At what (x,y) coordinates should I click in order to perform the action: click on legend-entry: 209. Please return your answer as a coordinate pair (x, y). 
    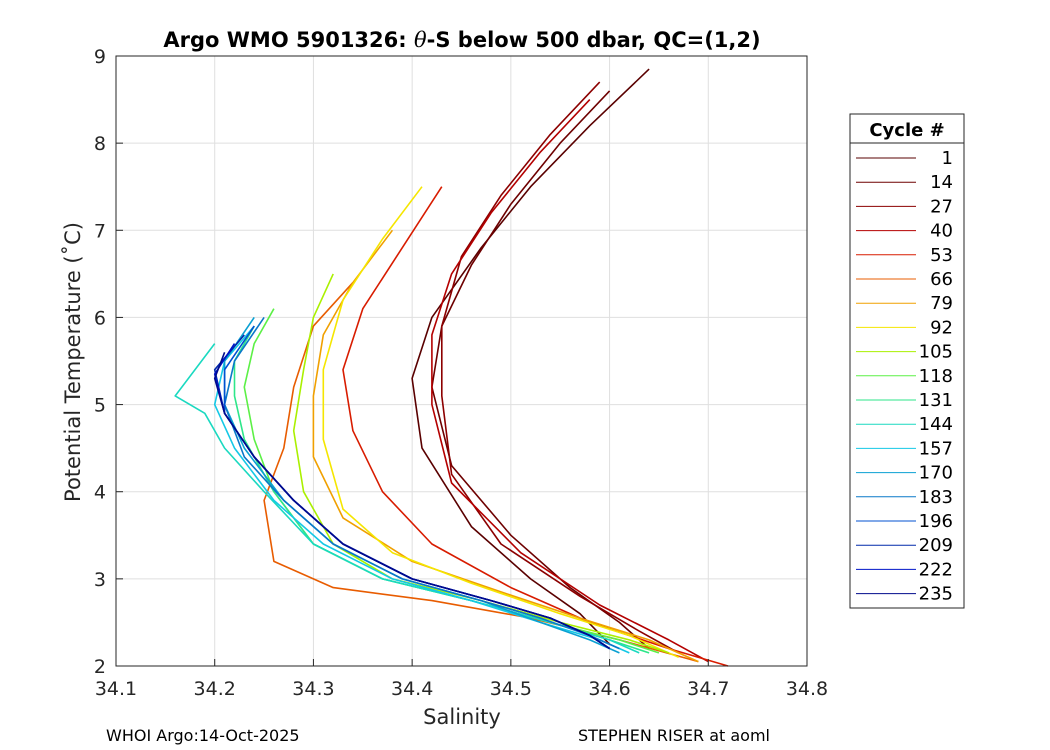
    Looking at the image, I should click on (904, 545).